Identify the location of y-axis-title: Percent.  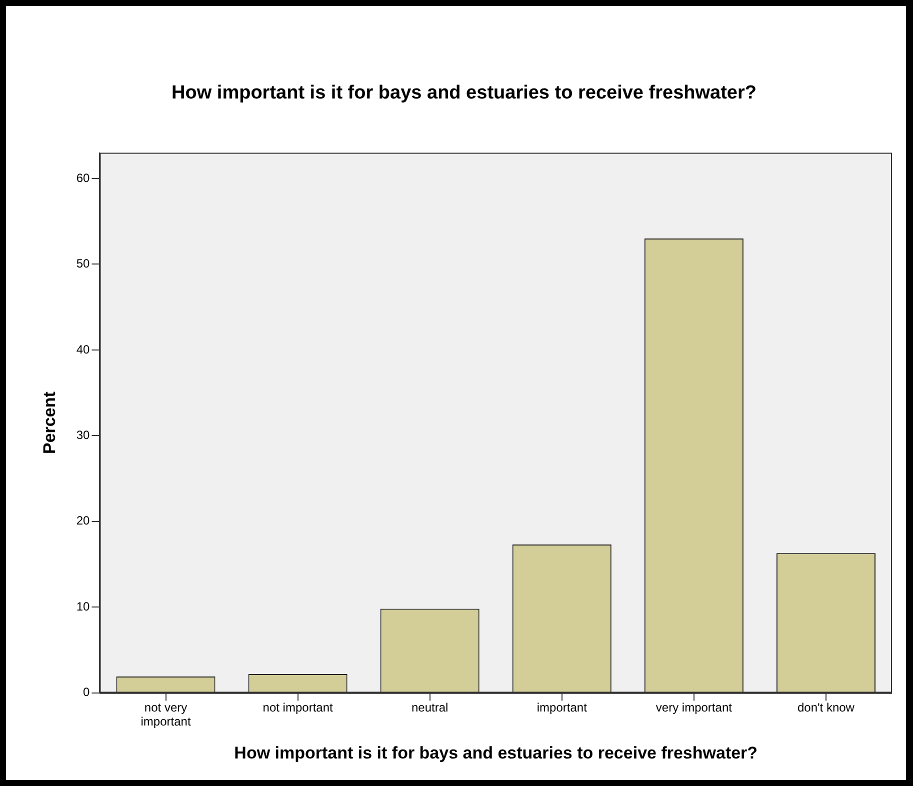
(49, 422).